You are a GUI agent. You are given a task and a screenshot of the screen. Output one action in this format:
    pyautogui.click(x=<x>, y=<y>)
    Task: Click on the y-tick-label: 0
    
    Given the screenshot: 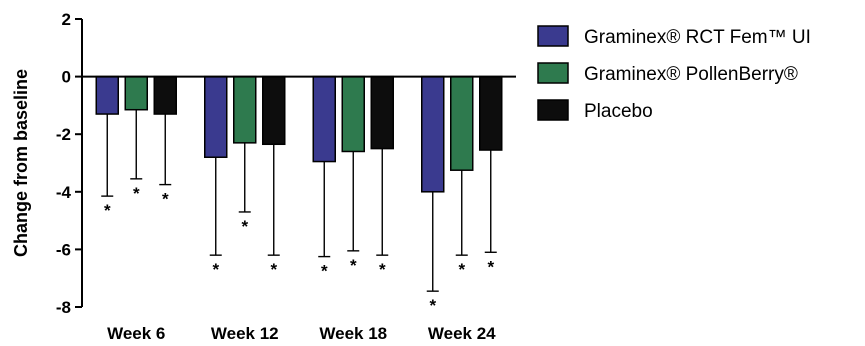 What is the action you would take?
    pyautogui.click(x=66, y=77)
    